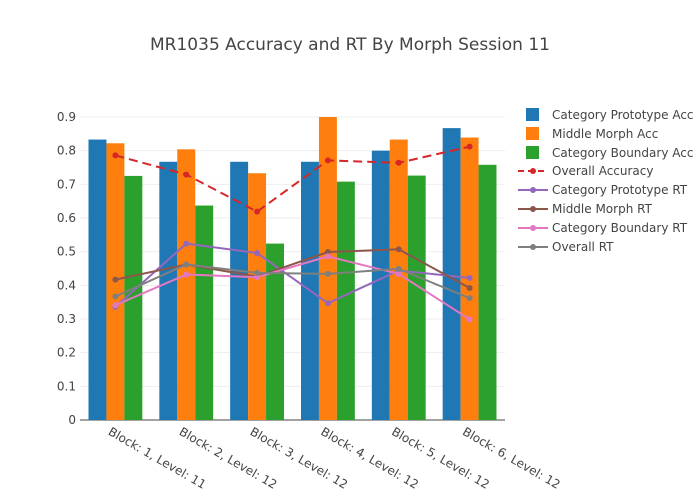 The width and height of the screenshot is (700, 500). I want to click on y-tick-label: 0.9, so click(66, 117).